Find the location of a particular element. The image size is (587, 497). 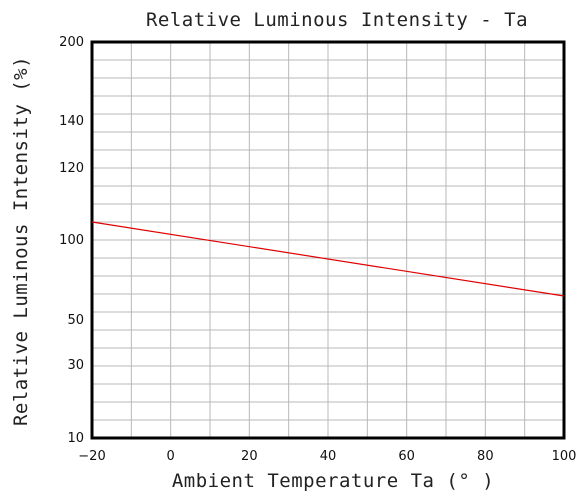

series is located at coordinates (328, 259).